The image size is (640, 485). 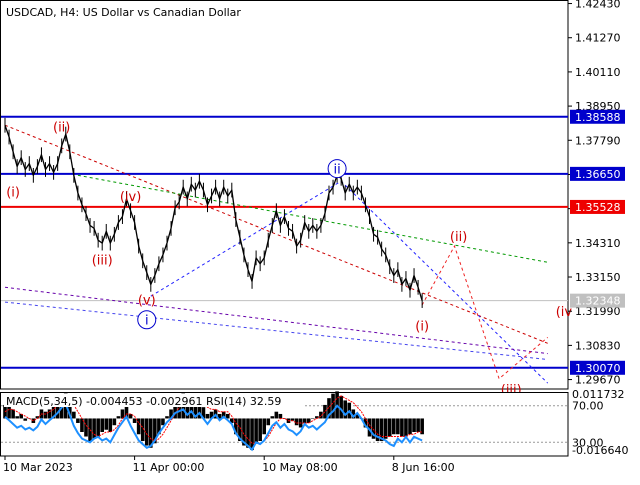 I want to click on current-price-tag, so click(x=597, y=300).